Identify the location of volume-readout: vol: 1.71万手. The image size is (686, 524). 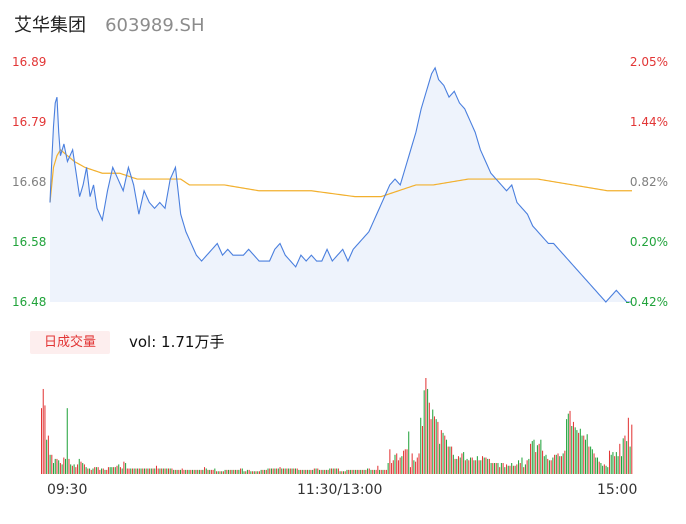
(177, 342).